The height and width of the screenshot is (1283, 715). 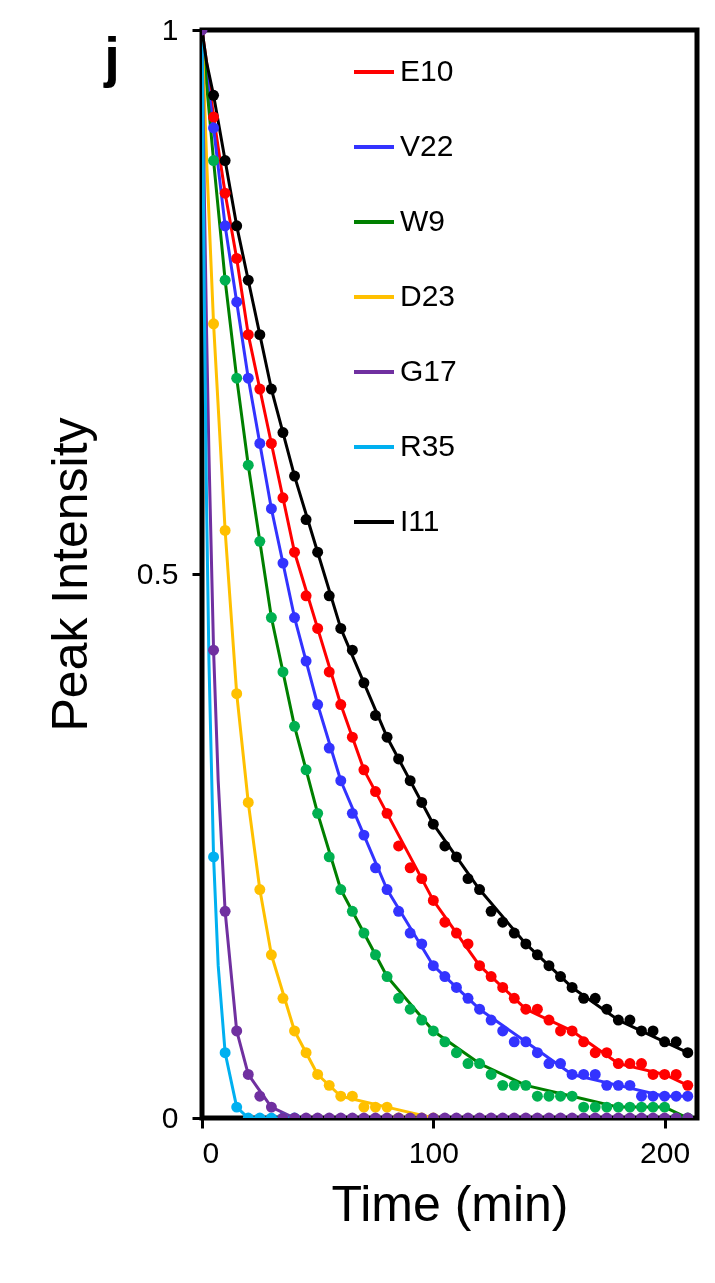 I want to click on legend-label: E10, so click(x=427, y=70).